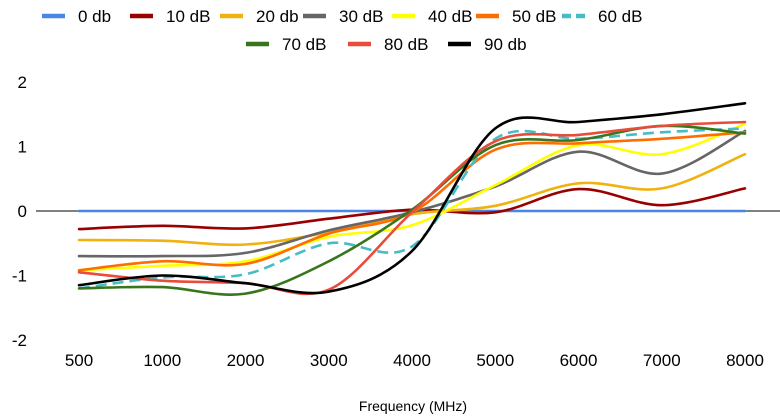  What do you see at coordinates (22, 147) in the screenshot?
I see `y-tick-label: 1` at bounding box center [22, 147].